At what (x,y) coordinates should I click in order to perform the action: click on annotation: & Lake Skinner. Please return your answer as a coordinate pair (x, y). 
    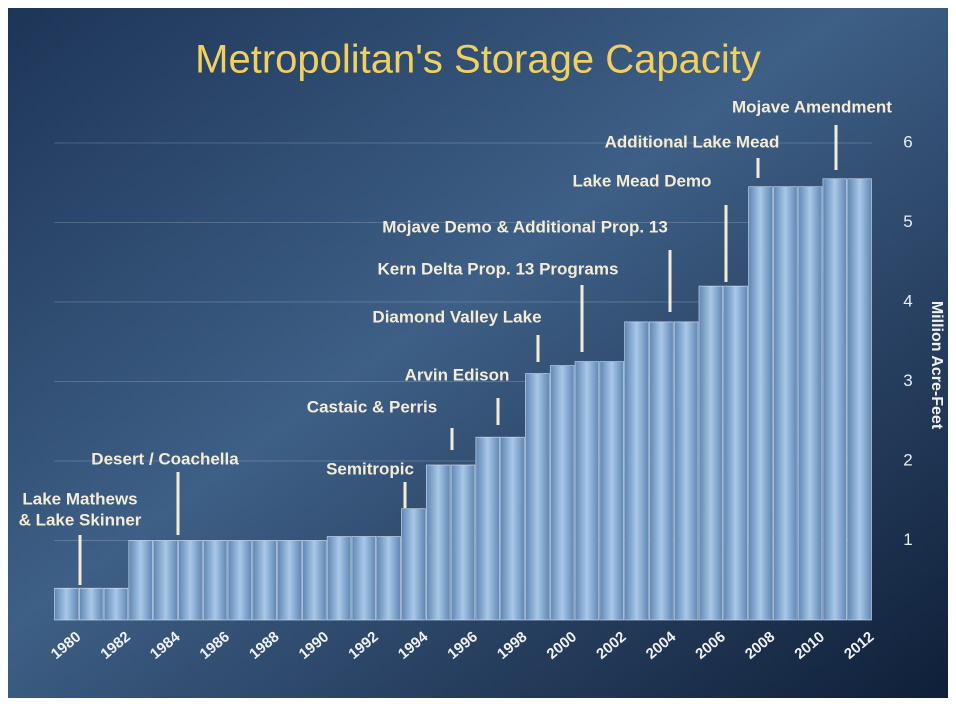
    Looking at the image, I should click on (80, 519).